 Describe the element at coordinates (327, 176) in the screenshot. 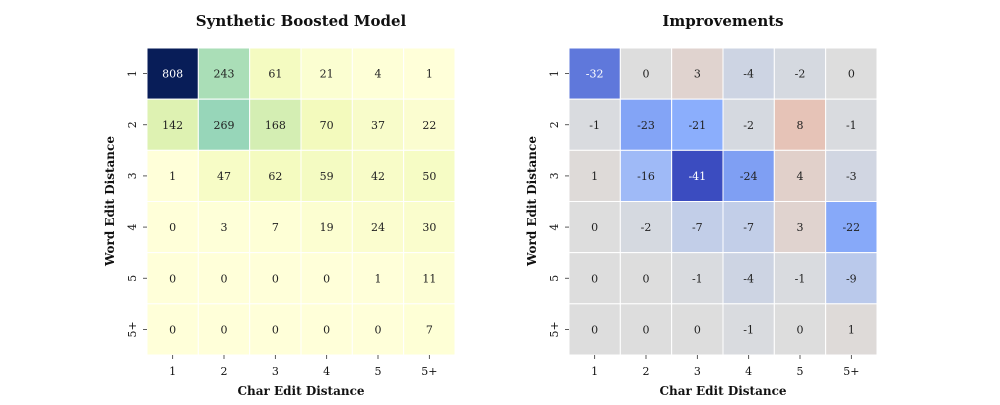

I see `cell-value-label: 59` at that location.